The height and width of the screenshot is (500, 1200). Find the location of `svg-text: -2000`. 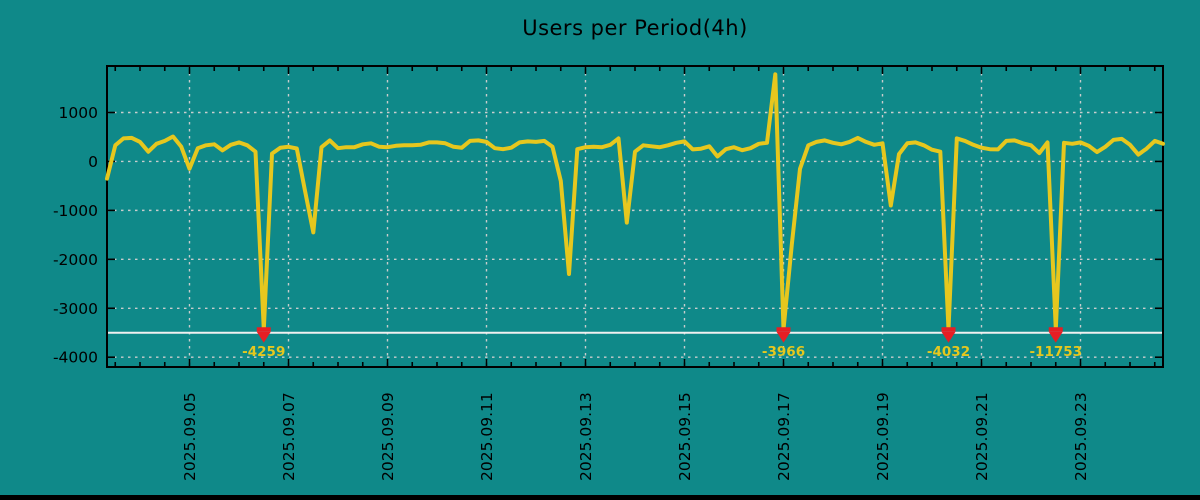

svg-text: -2000 is located at coordinates (75, 260).